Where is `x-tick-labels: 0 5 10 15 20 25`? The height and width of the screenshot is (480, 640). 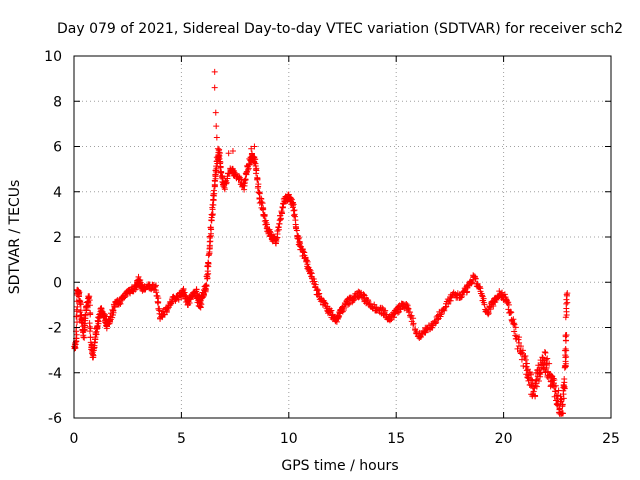 x-tick-labels: 0 5 10 15 20 25 is located at coordinates (345, 439).